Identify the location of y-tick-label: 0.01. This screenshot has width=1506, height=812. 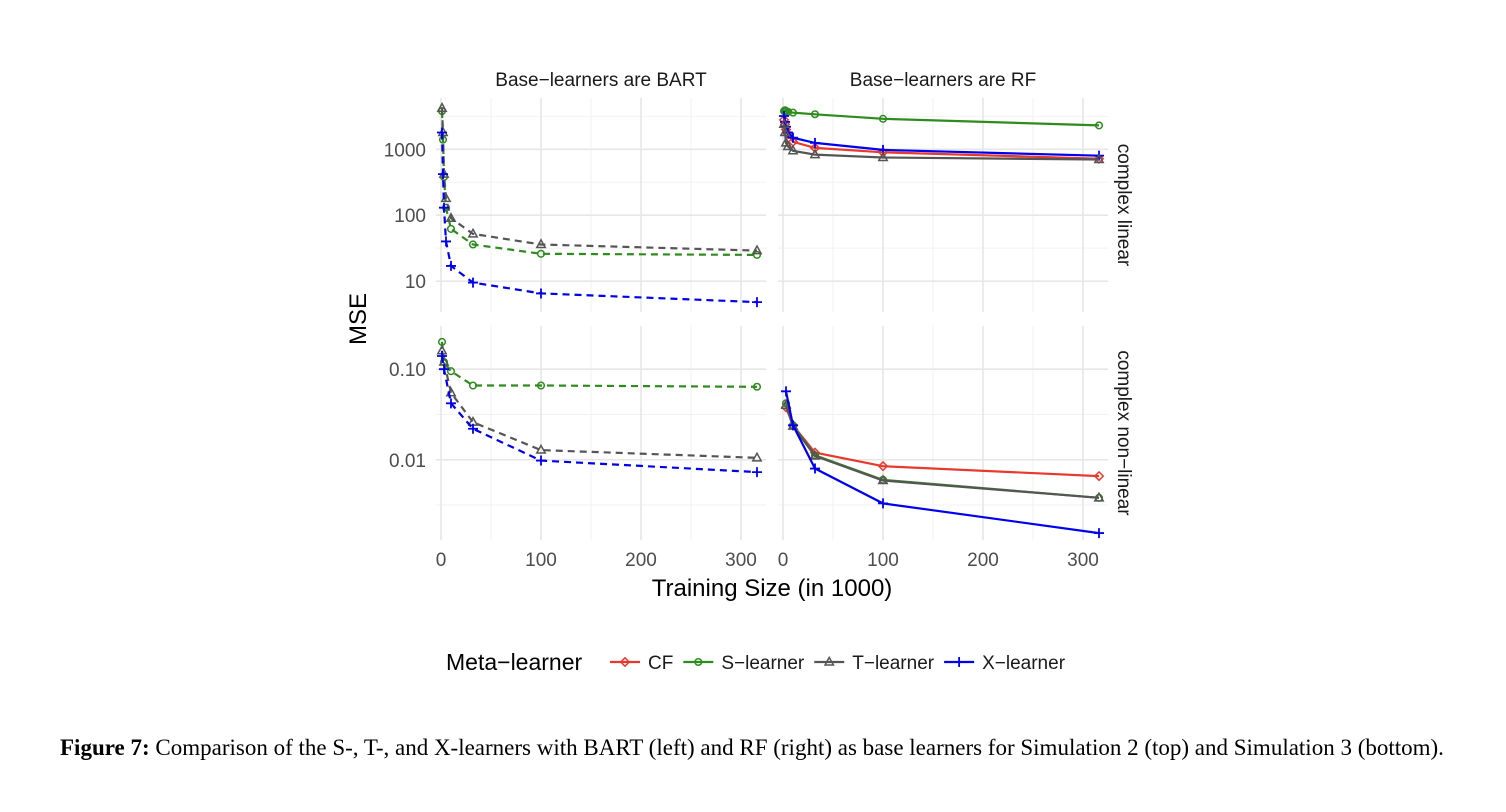
(407, 461).